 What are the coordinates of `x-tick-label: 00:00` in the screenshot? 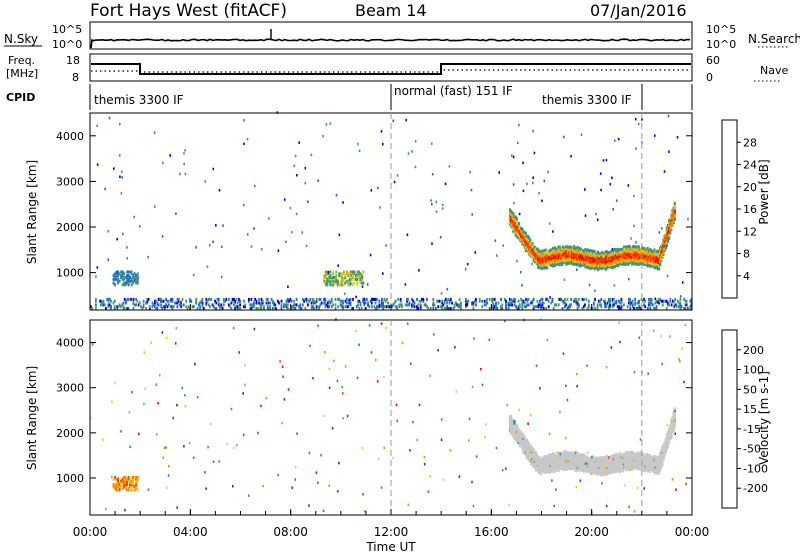 It's located at (692, 532).